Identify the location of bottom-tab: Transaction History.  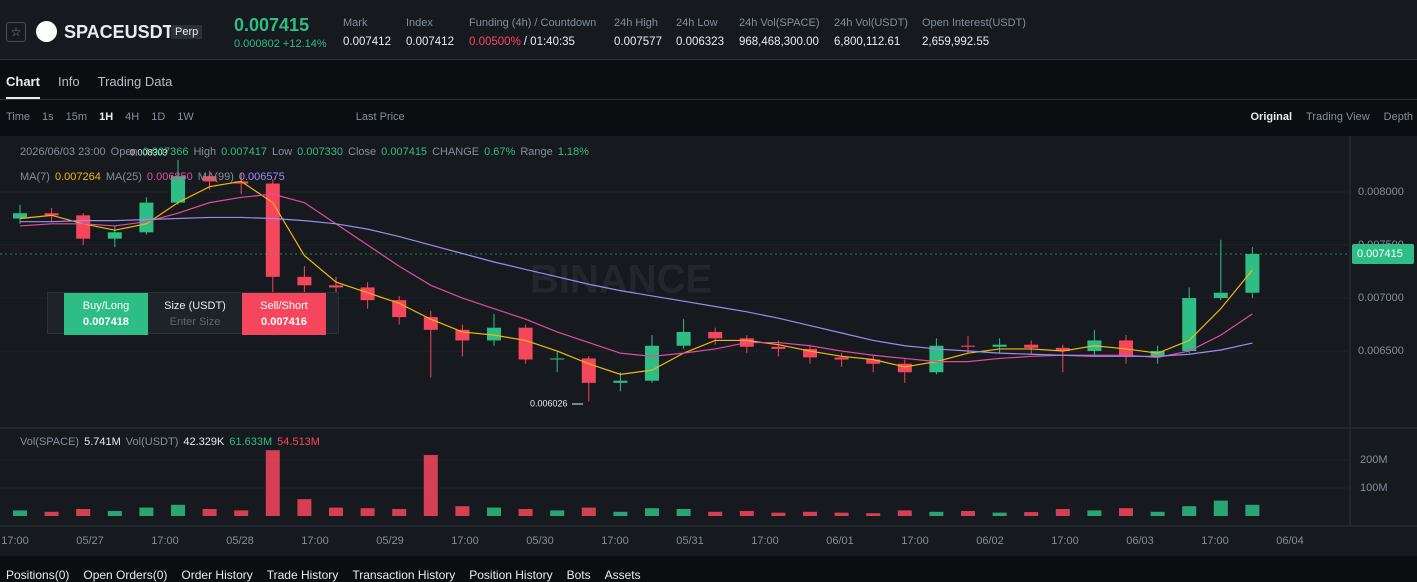
(404, 575).